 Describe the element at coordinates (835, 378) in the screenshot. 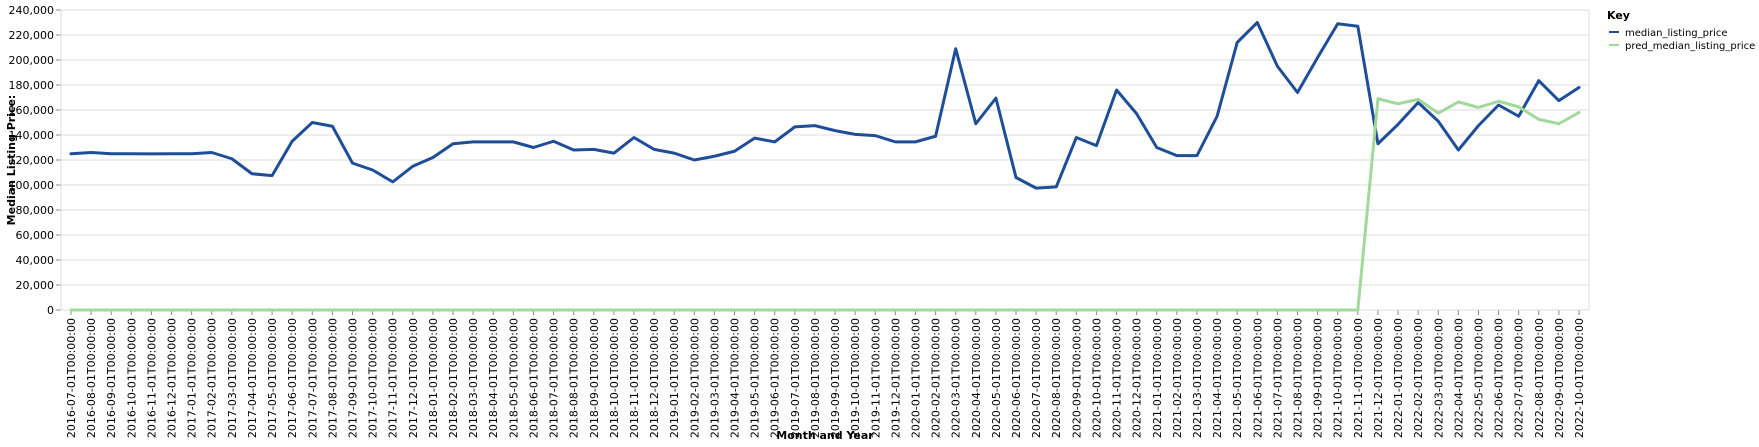

I see `x-tick-label: 2019-09-01T00:00:00` at that location.